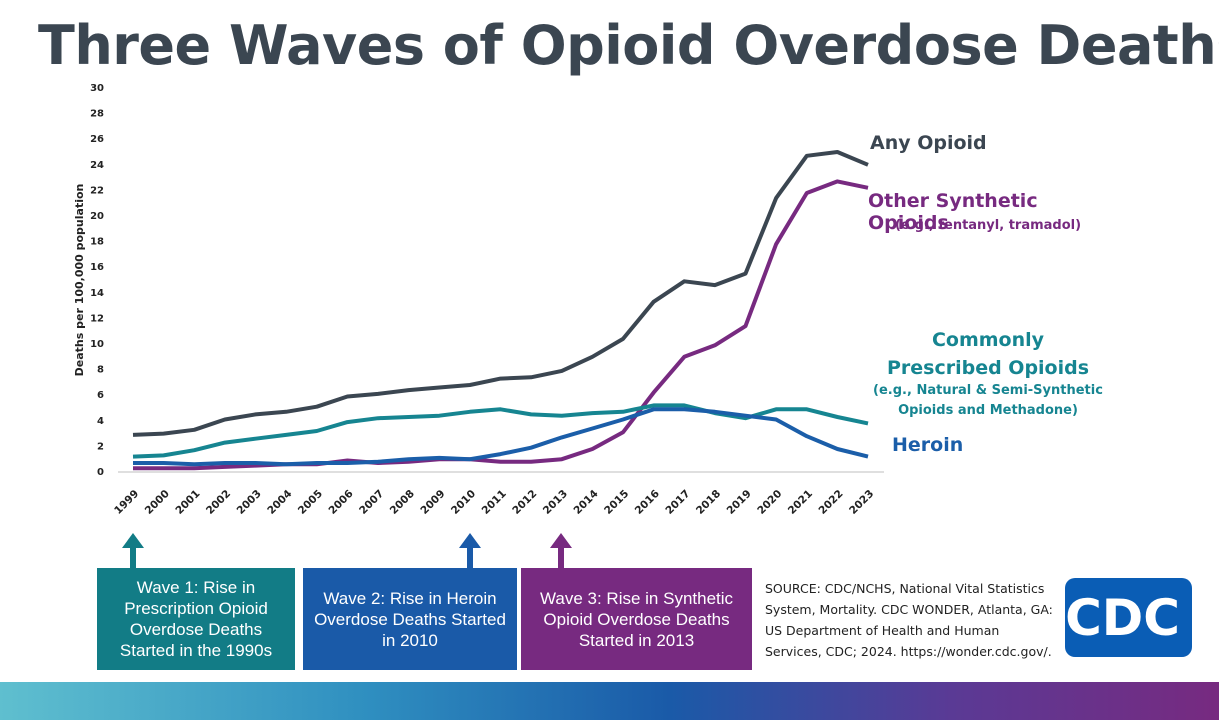  Describe the element at coordinates (524, 502) in the screenshot. I see `x-tick-label: 2012` at that location.